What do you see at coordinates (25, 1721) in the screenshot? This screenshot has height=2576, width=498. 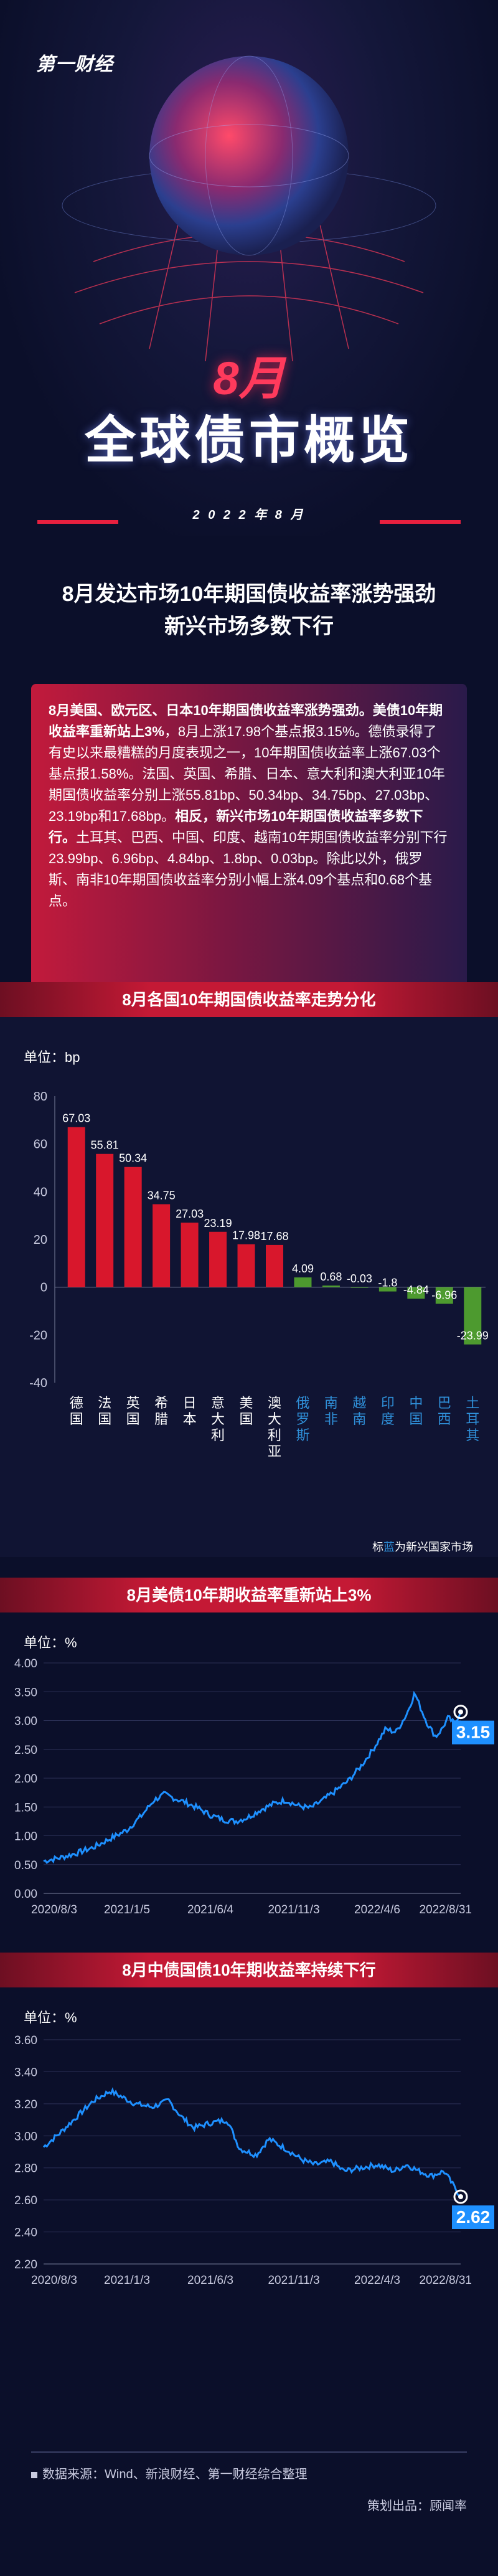 I see `y-tick-label: 3.00` at bounding box center [25, 1721].